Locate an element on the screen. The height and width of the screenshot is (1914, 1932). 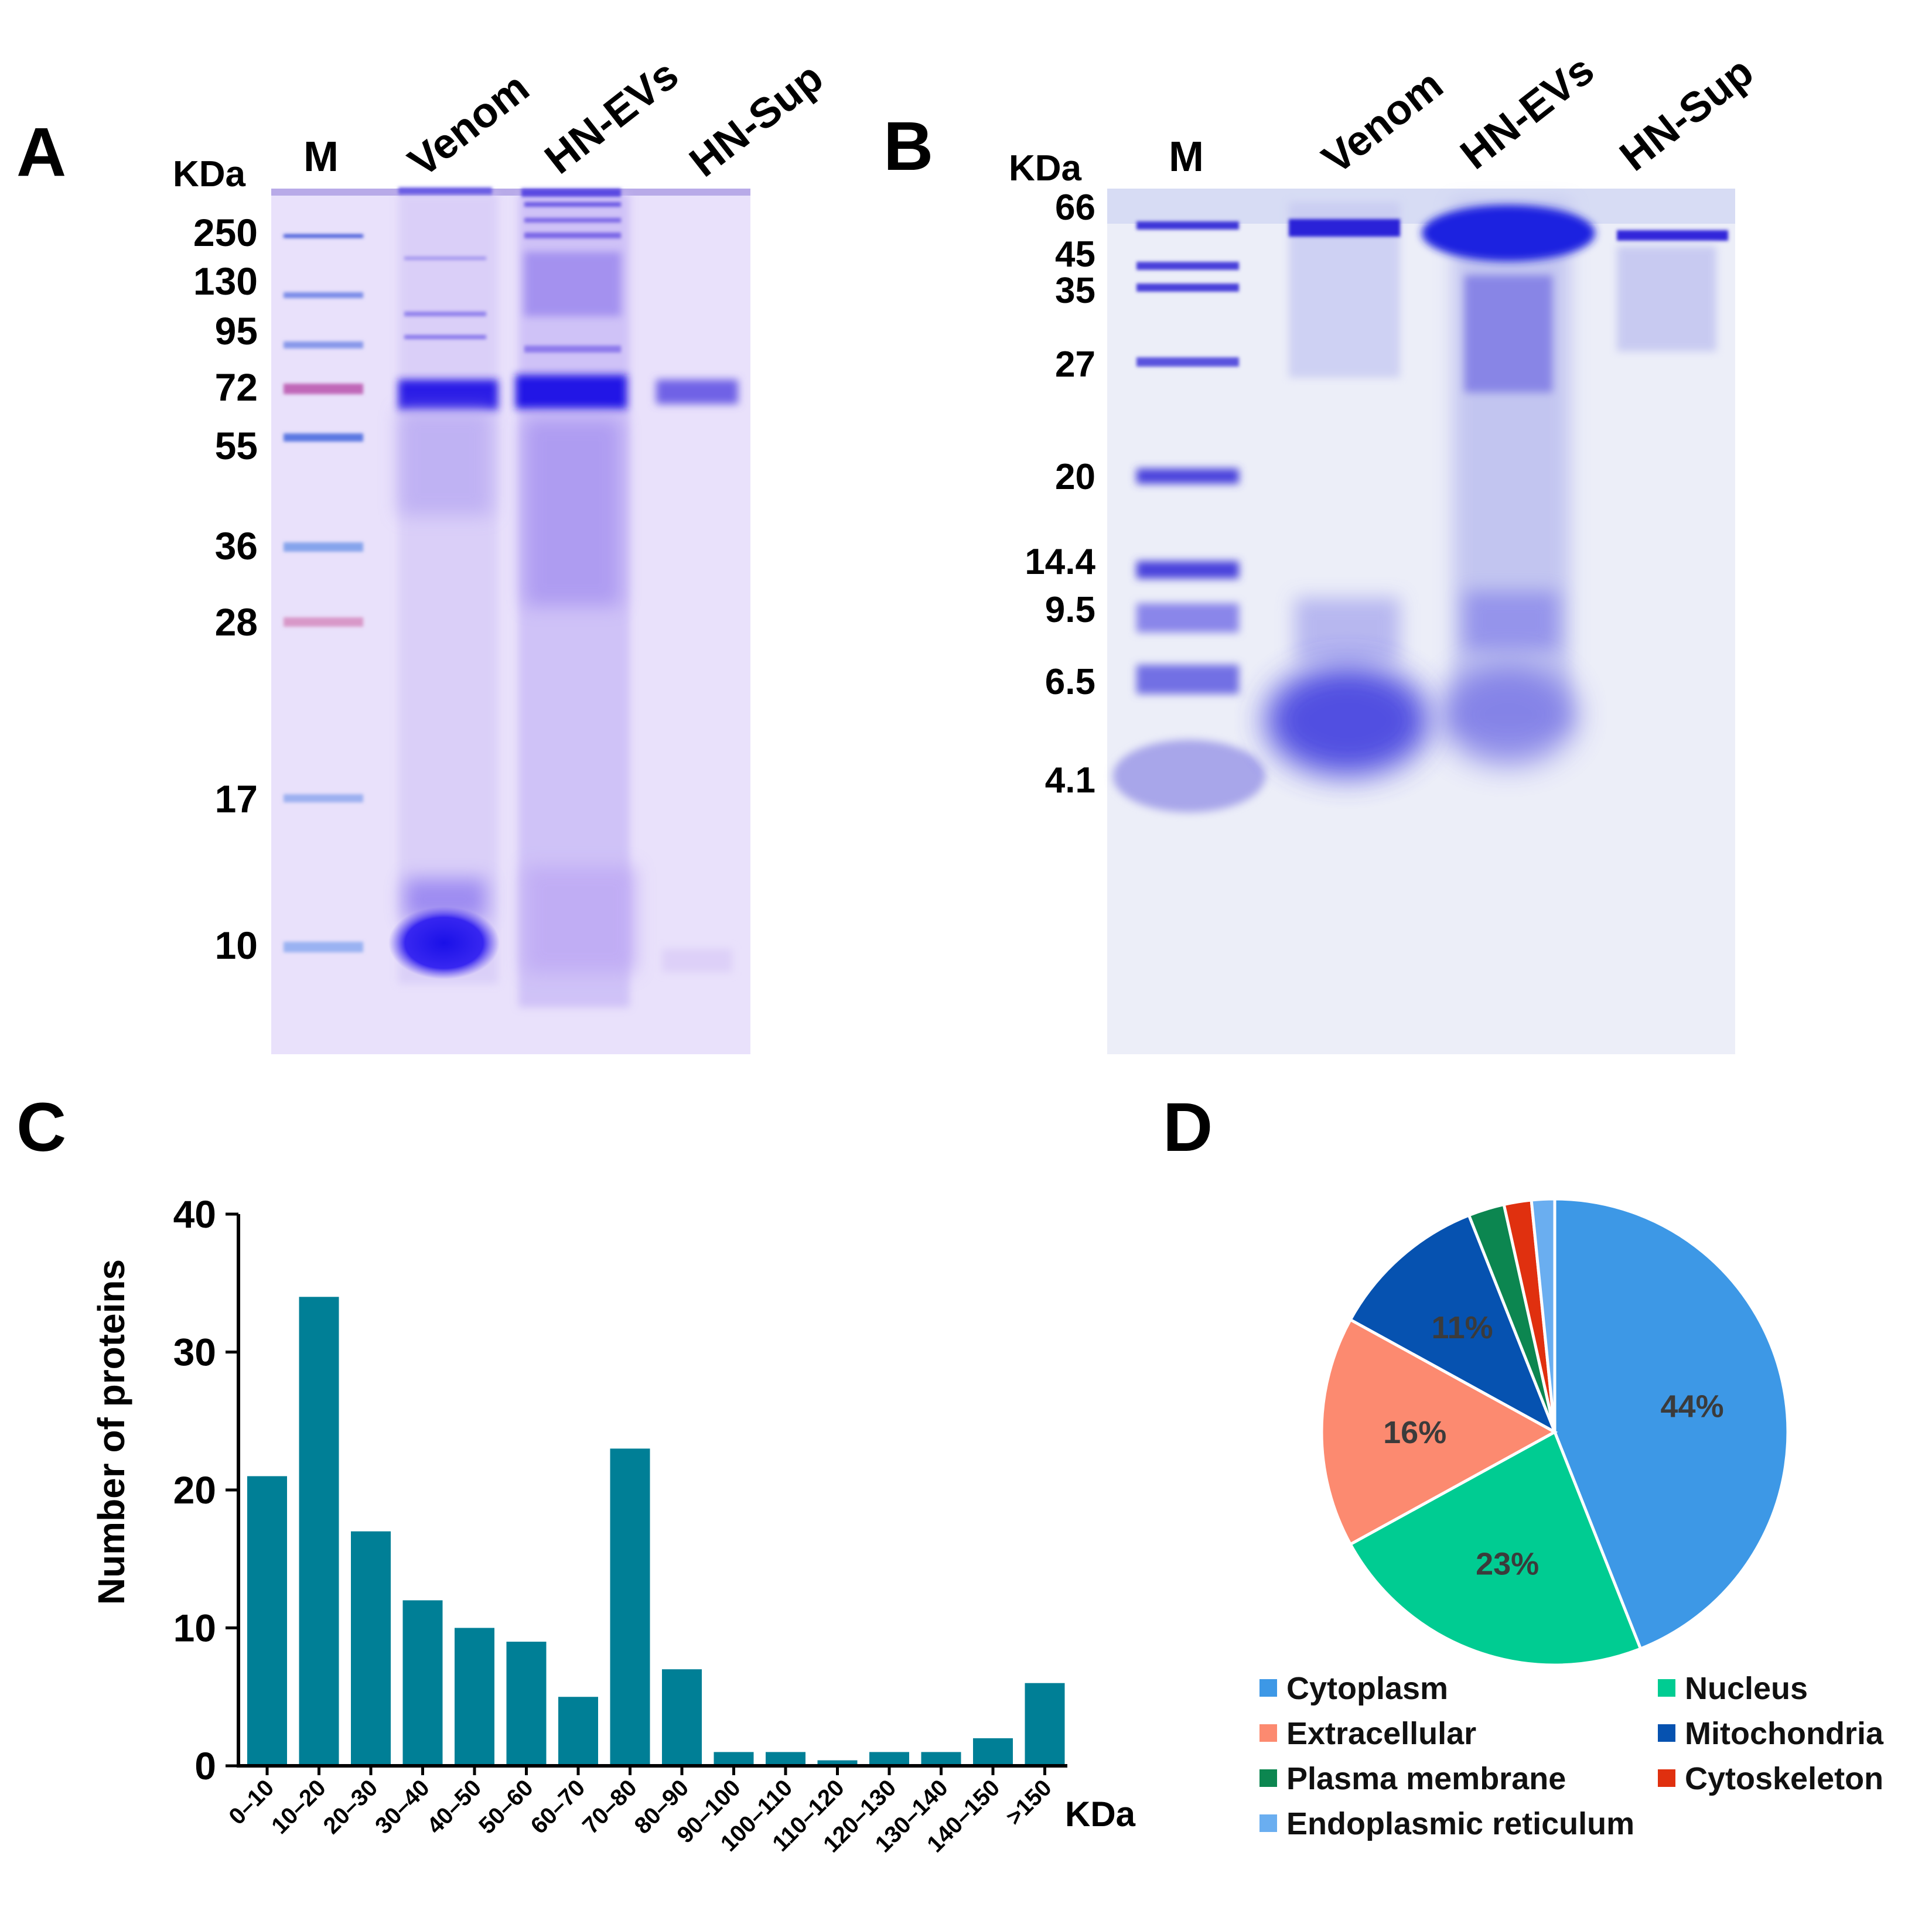
panel-c-letter: C is located at coordinates (41, 1127).